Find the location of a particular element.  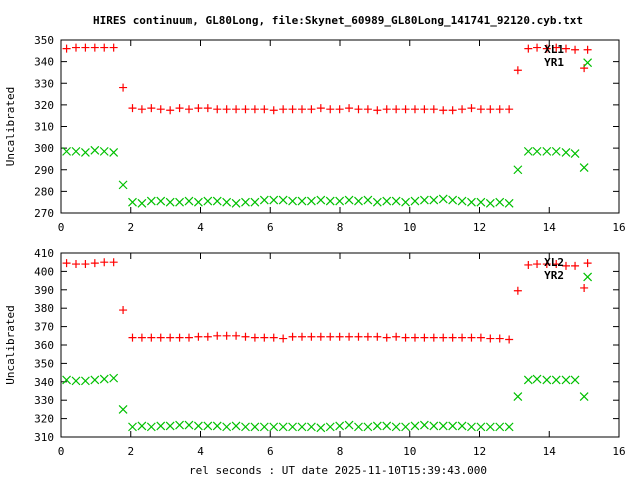

y-tick-label: 350 is located at coordinates (44, 363).